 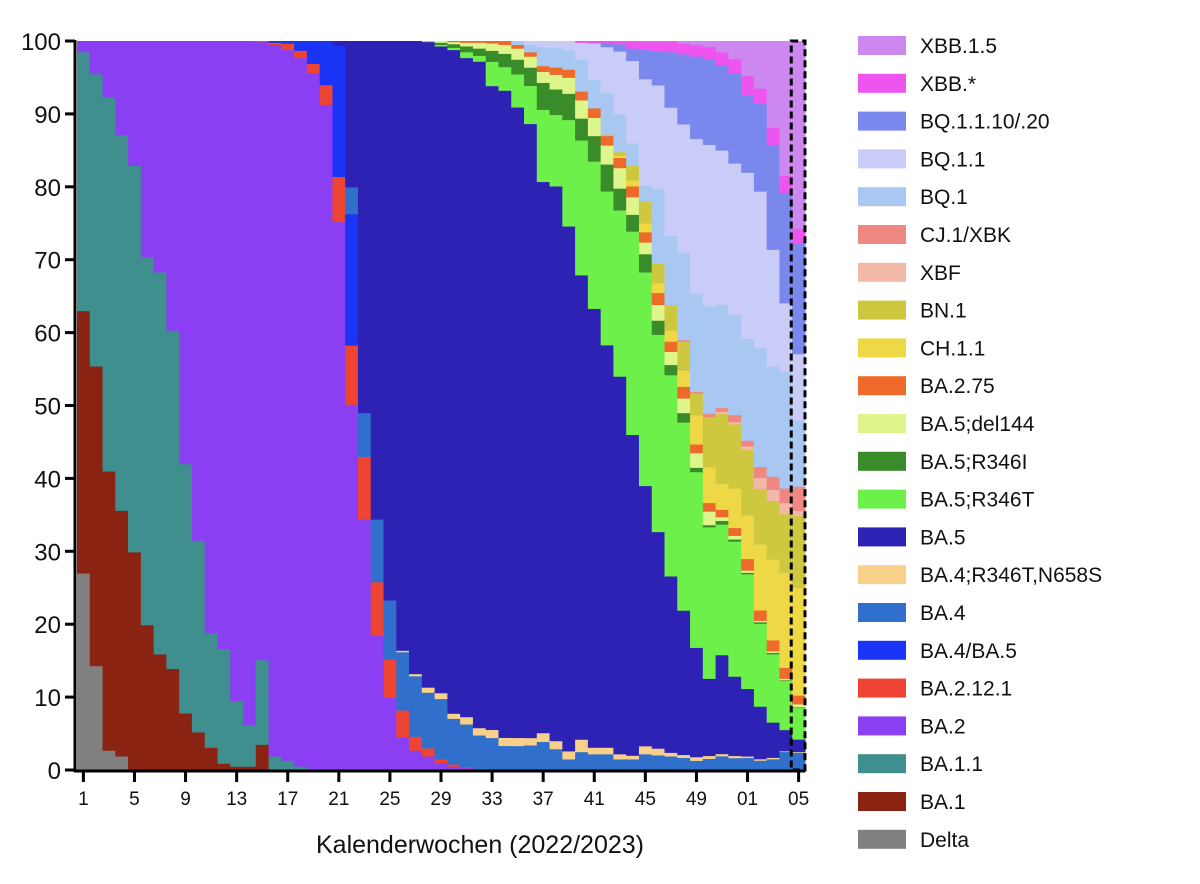 I want to click on legend-item: BA.2.75, so click(x=926, y=386).